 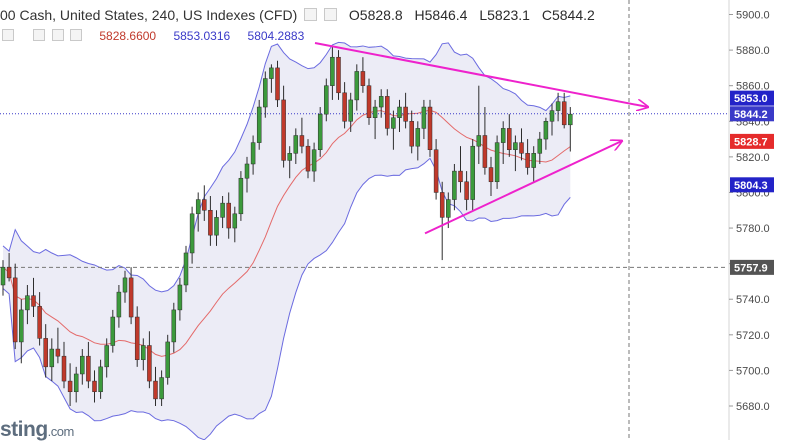 What do you see at coordinates (276, 36) in the screenshot?
I see `bb-lower-value: 5804.2883` at bounding box center [276, 36].